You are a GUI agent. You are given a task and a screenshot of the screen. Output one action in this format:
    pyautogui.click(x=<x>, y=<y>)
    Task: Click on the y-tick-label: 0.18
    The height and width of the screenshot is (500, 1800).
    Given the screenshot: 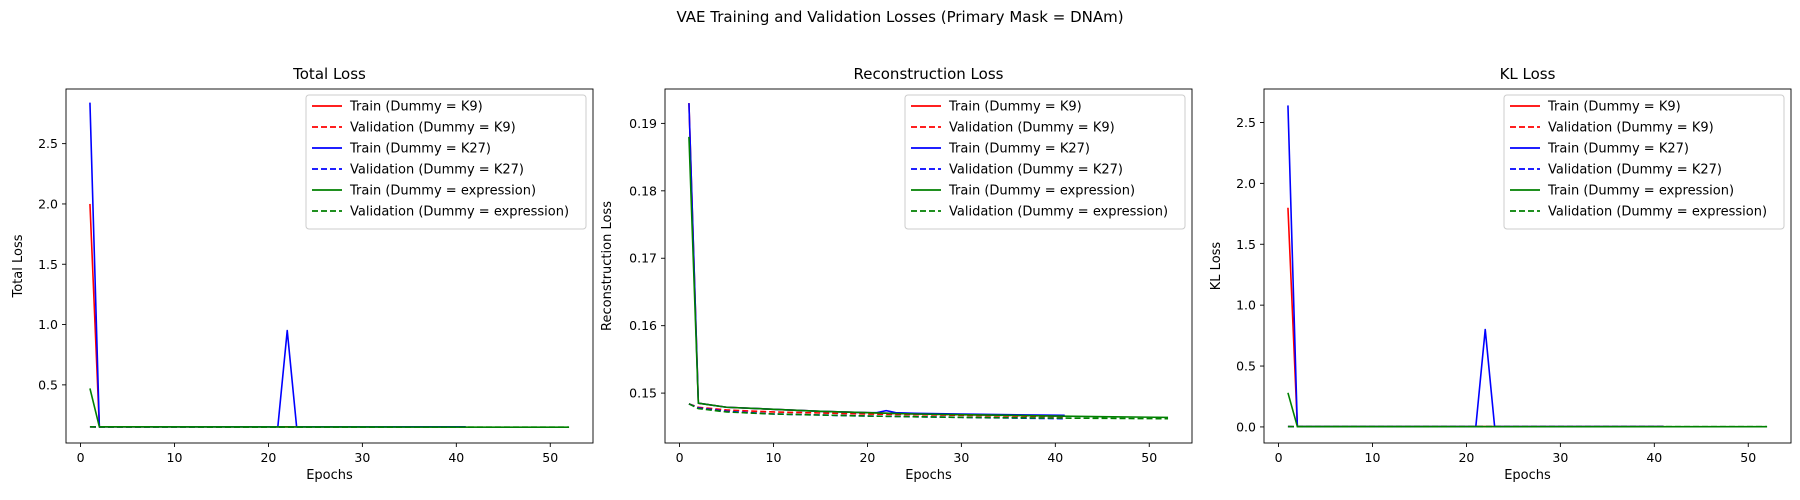 What is the action you would take?
    pyautogui.click(x=643, y=190)
    